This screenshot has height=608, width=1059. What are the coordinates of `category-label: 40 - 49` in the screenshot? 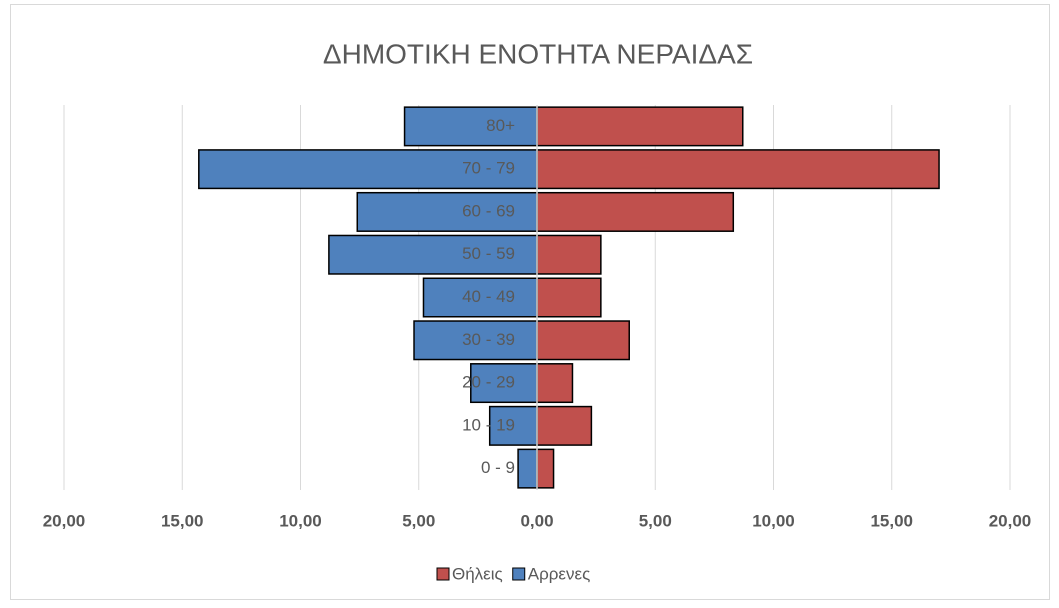 It's located at (488, 296).